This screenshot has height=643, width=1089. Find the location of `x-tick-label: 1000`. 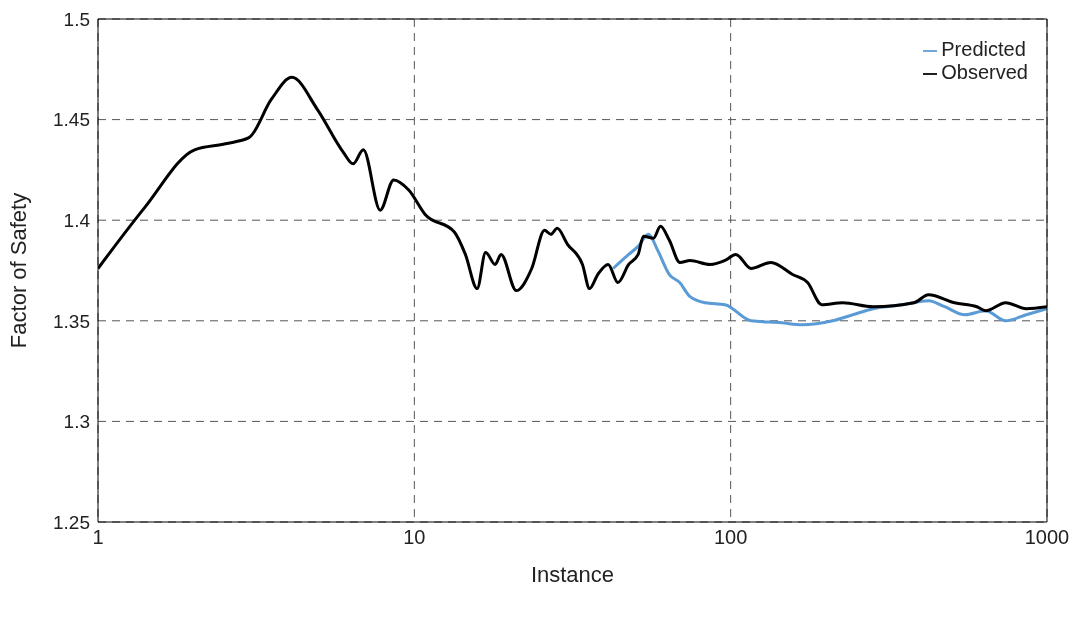

x-tick-label: 1000 is located at coordinates (1047, 537).